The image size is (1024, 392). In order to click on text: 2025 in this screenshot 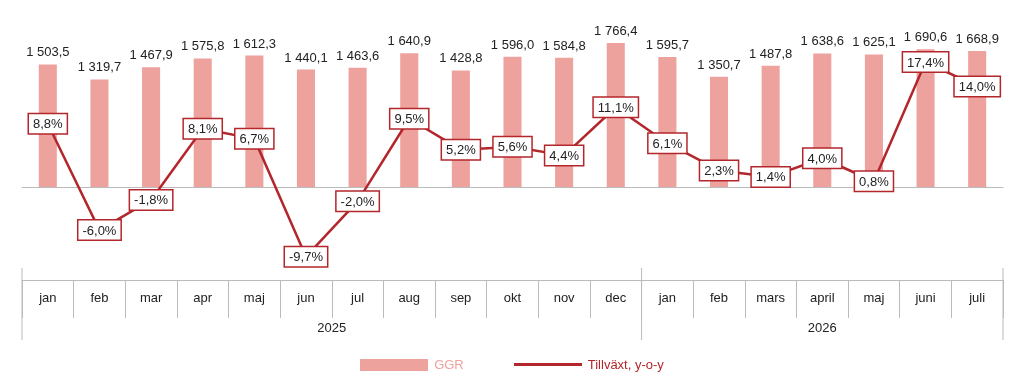, I will do `click(332, 327)`.